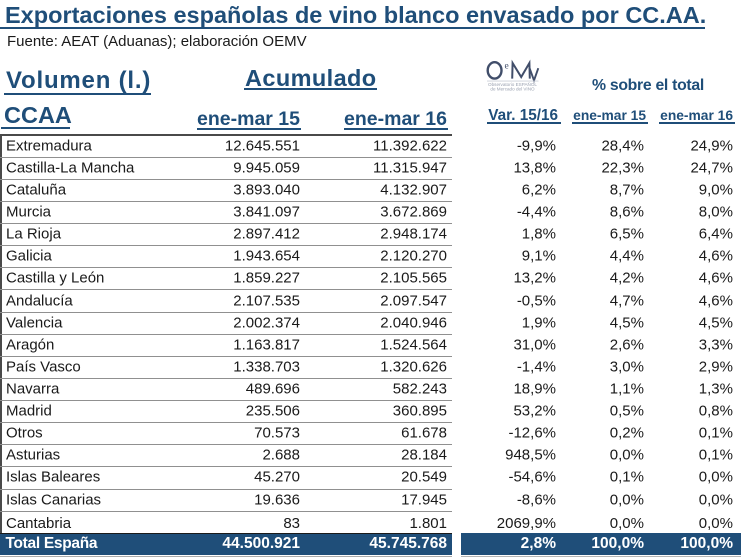  What do you see at coordinates (507, 67) in the screenshot?
I see `svg-text: e` at bounding box center [507, 67].